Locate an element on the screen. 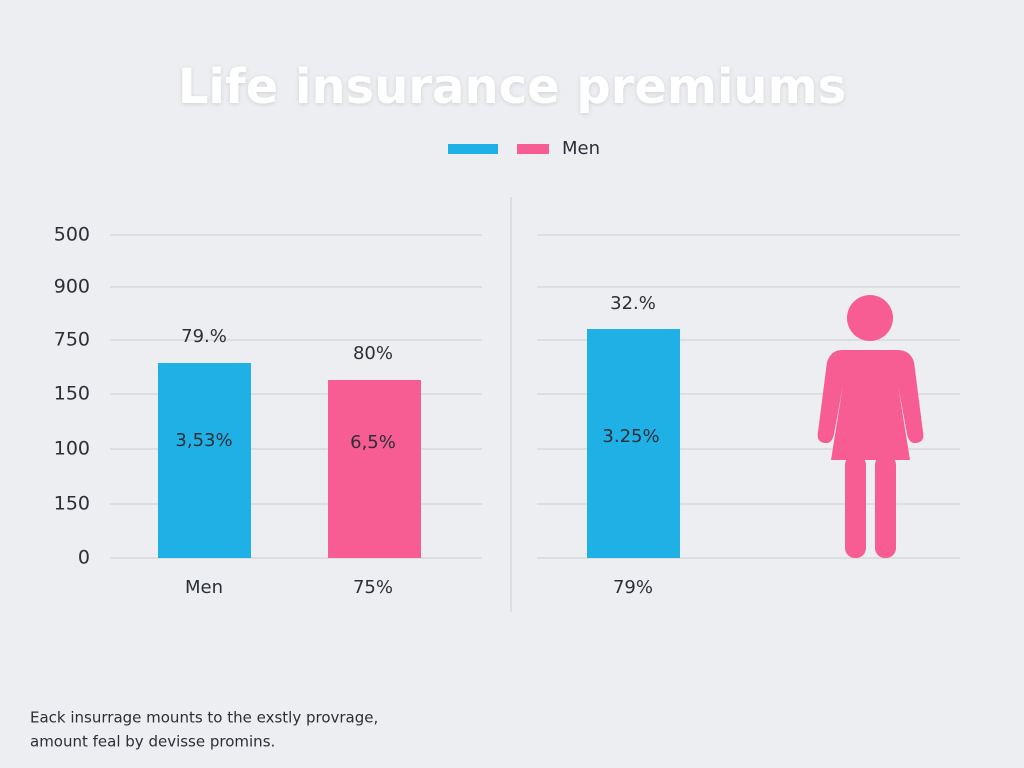 Image resolution: width=1024 pixels, height=768 pixels. y-tick-label: 500 is located at coordinates (72, 235).